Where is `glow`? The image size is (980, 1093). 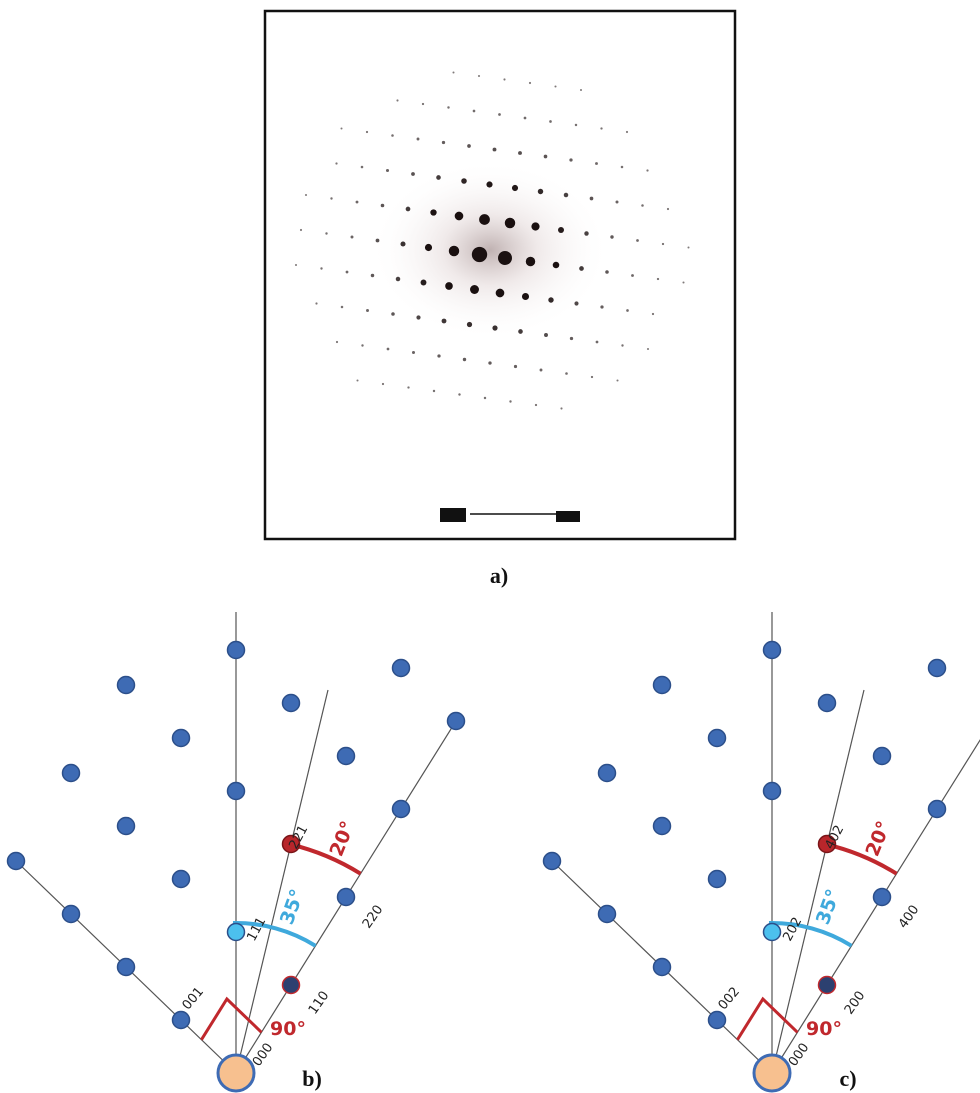 glow is located at coordinates (490, 250).